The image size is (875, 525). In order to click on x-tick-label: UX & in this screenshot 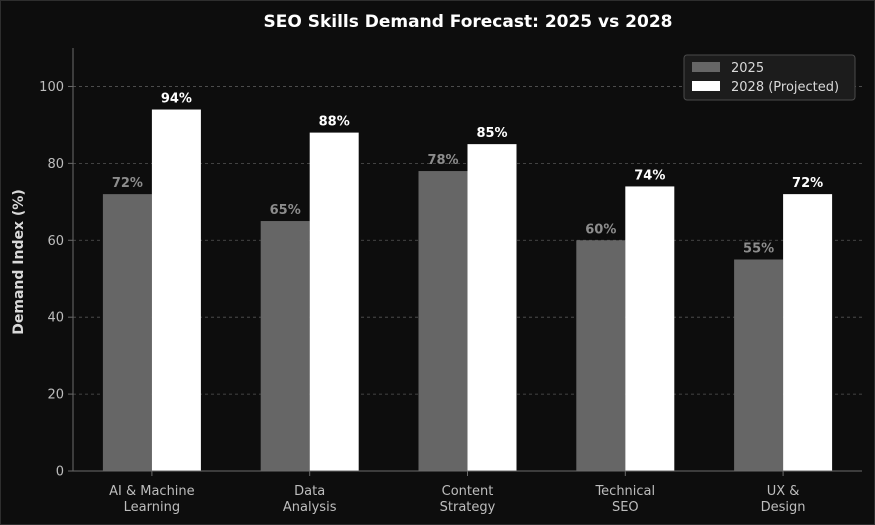, I will do `click(783, 491)`.